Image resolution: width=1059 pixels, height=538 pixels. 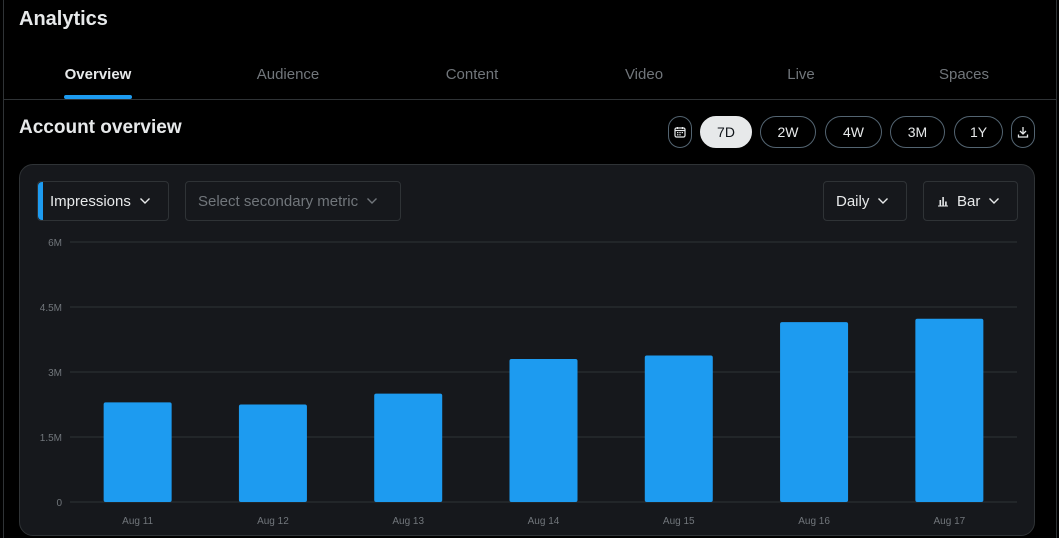 I want to click on y-tick-label: 4.5M, so click(x=51, y=308).